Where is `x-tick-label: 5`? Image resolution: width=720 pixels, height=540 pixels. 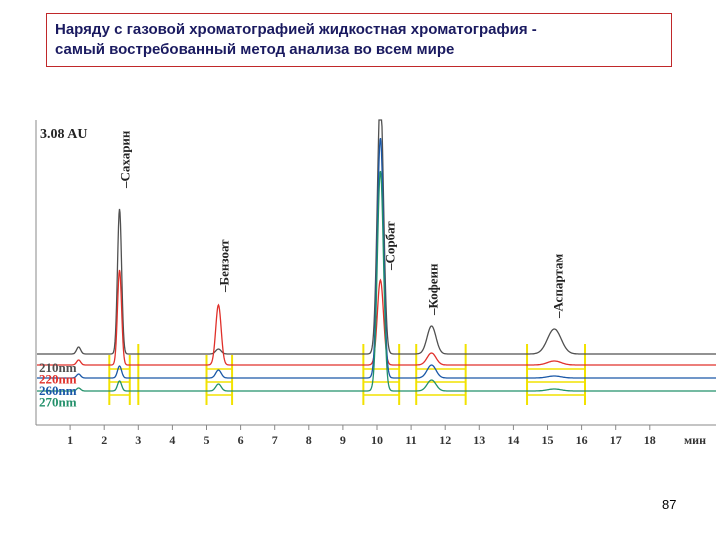
x-tick-label: 5 is located at coordinates (207, 440).